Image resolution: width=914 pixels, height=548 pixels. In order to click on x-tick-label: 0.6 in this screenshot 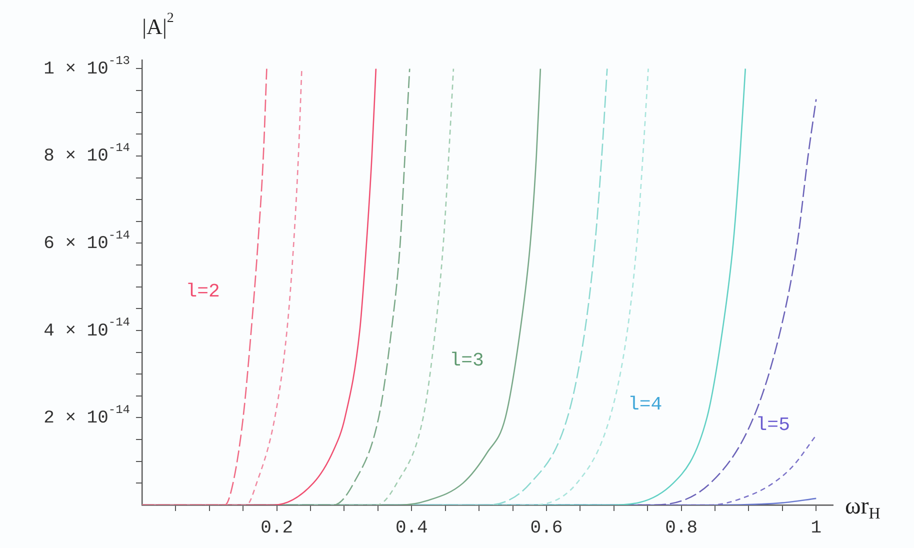, I will do `click(546, 528)`.